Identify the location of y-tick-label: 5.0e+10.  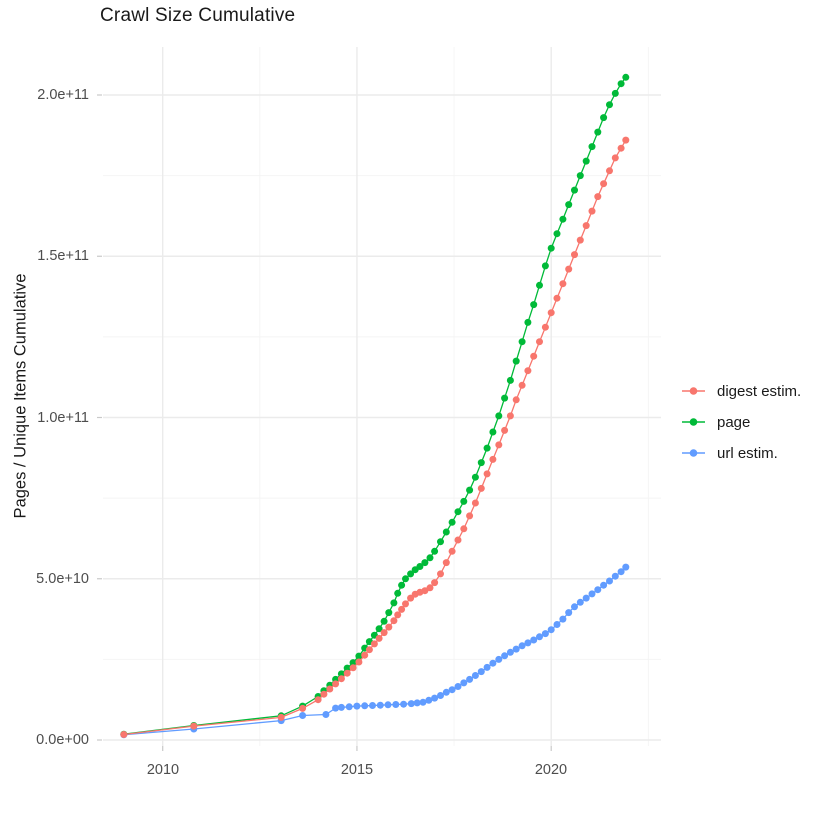
(62, 579).